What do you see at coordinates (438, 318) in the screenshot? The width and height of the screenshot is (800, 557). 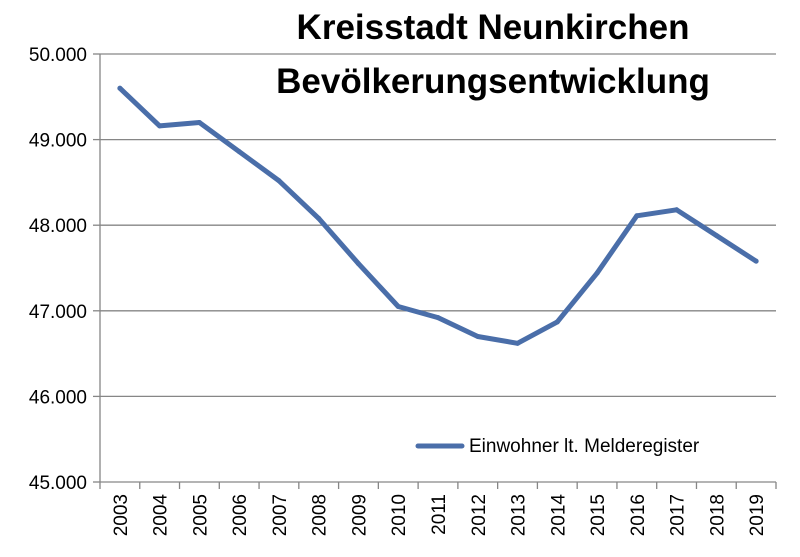 I see `data-point-2011` at bounding box center [438, 318].